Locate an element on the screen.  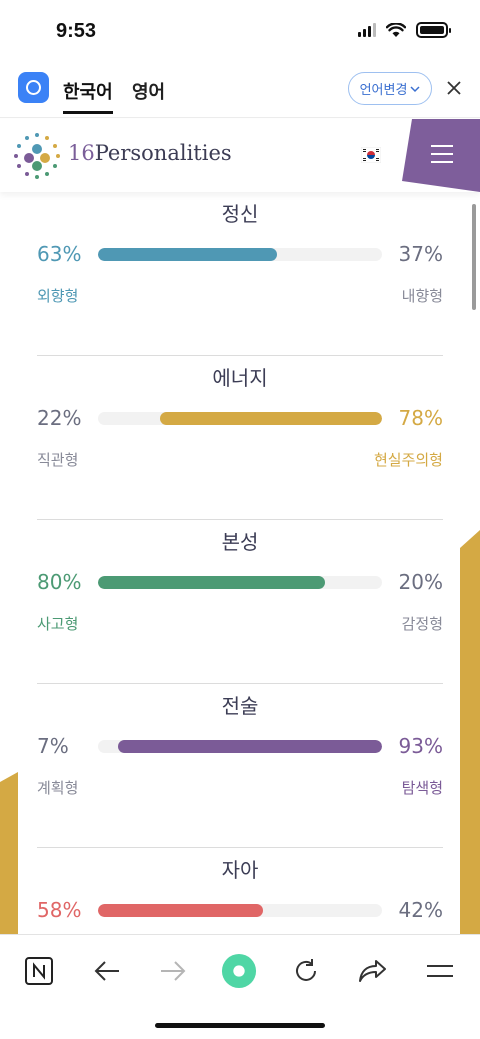
trait-title: 자아 is located at coordinates (240, 870).